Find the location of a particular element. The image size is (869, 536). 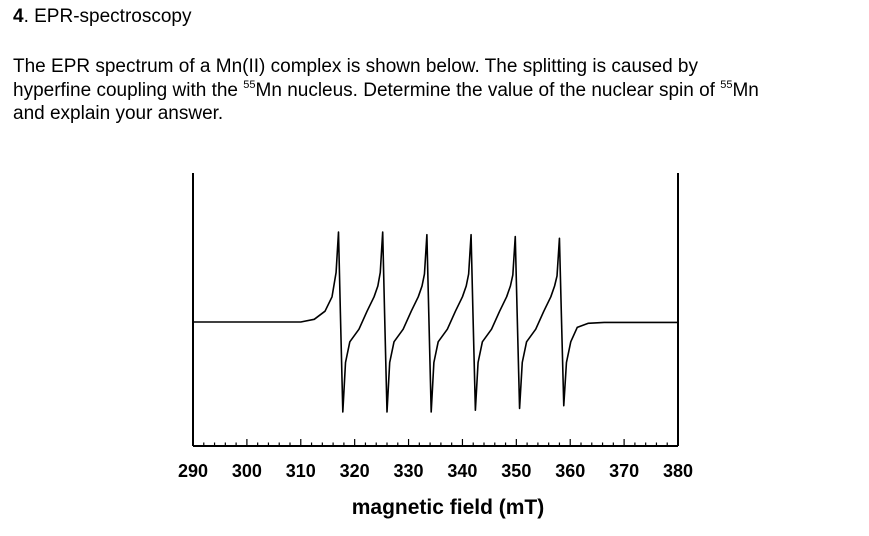

question-title: 4. EPR-spectroscopy is located at coordinates (102, 17).